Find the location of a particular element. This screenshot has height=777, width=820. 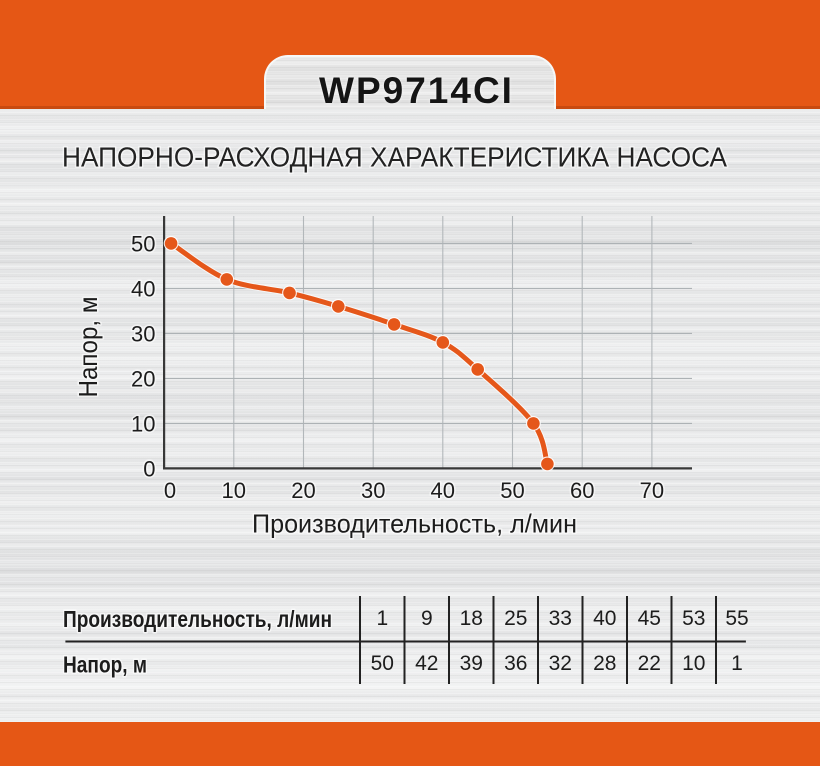

svg-text: 55 is located at coordinates (736, 618).